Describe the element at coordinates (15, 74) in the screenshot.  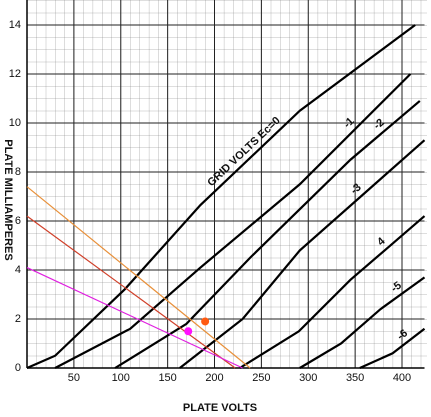
I see `y-tick-label: 12` at that location.